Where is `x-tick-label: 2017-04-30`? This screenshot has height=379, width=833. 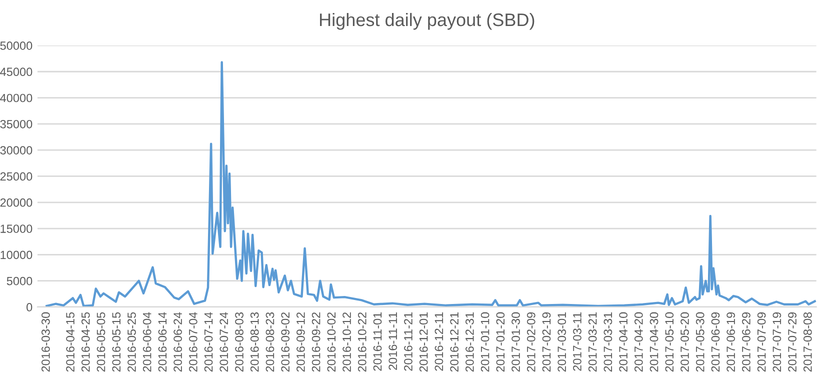 x-tick-label: 2017-04-30 is located at coordinates (654, 342).